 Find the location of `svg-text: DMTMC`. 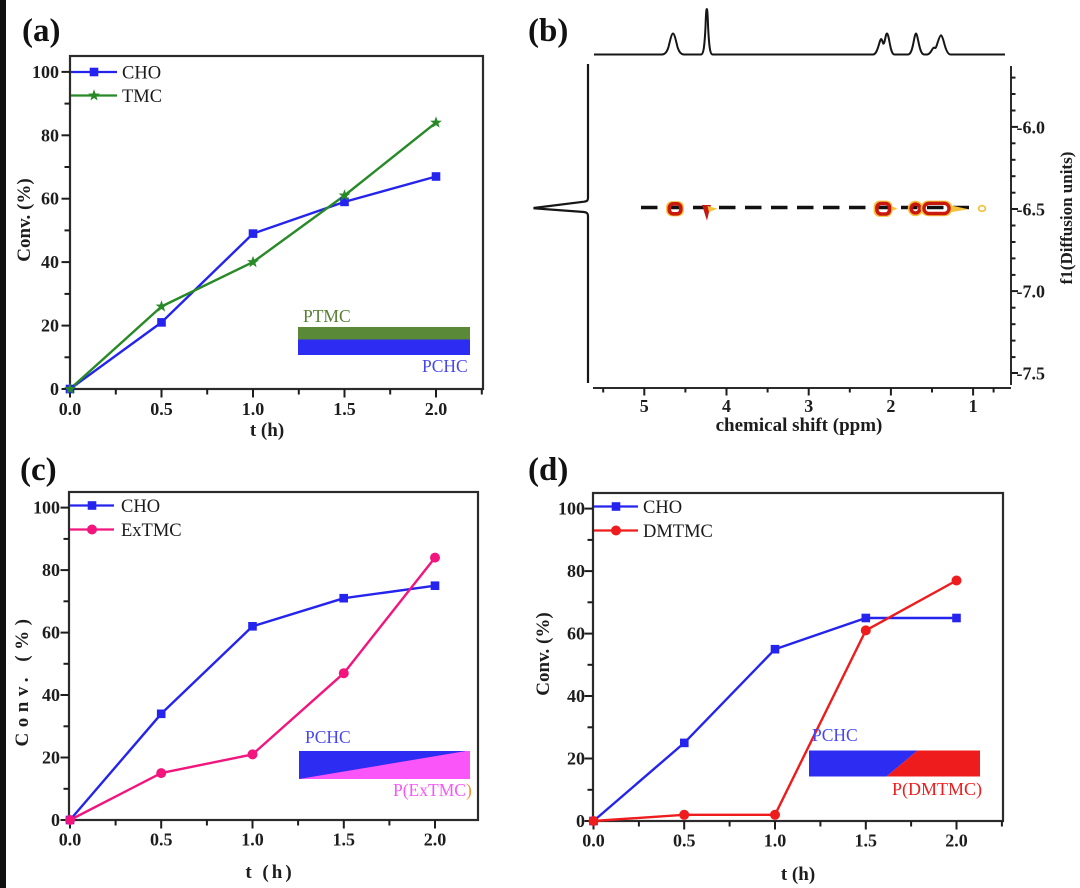

svg-text: DMTMC is located at coordinates (678, 532).